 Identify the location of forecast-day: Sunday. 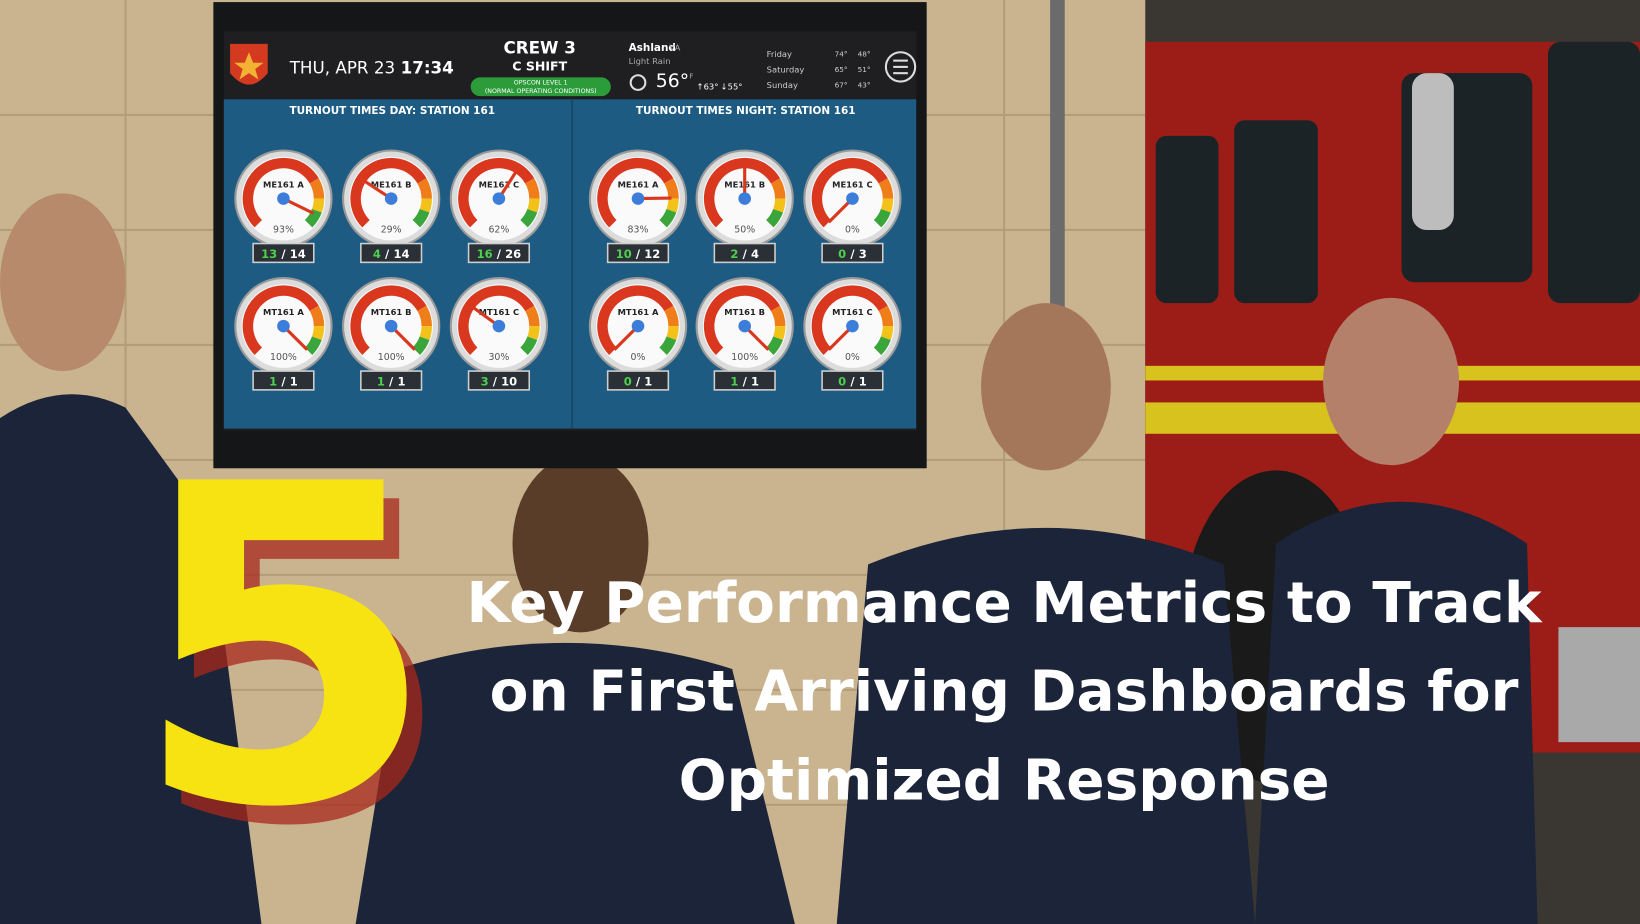
(782, 85).